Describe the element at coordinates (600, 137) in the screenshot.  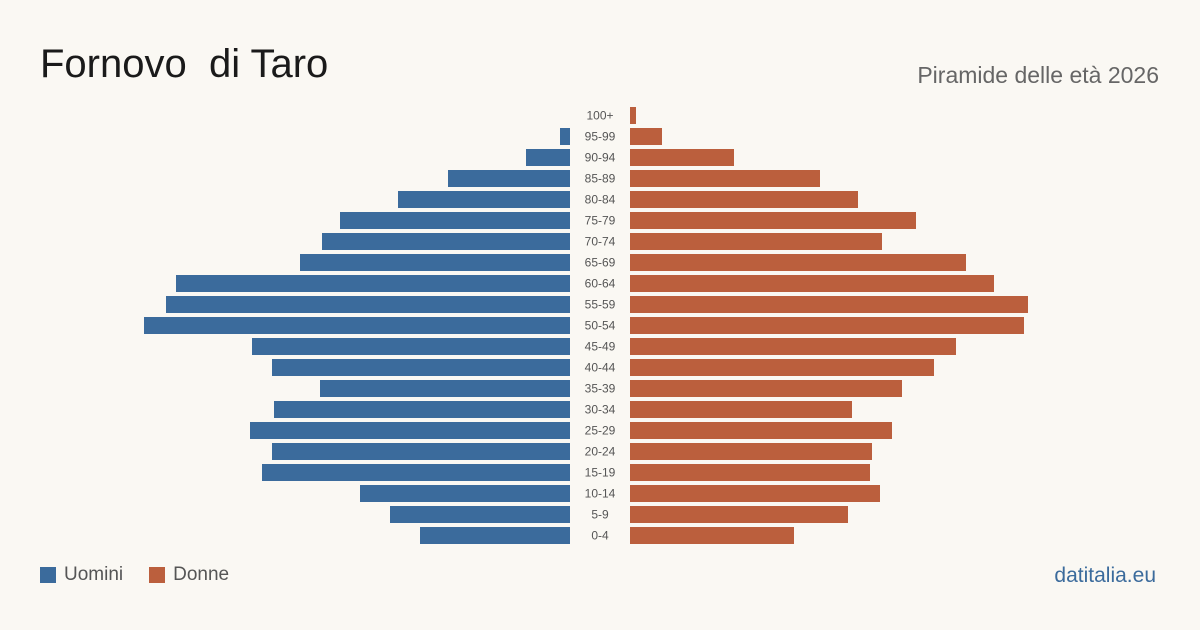
I see `age-label-95-99: 95-99` at that location.